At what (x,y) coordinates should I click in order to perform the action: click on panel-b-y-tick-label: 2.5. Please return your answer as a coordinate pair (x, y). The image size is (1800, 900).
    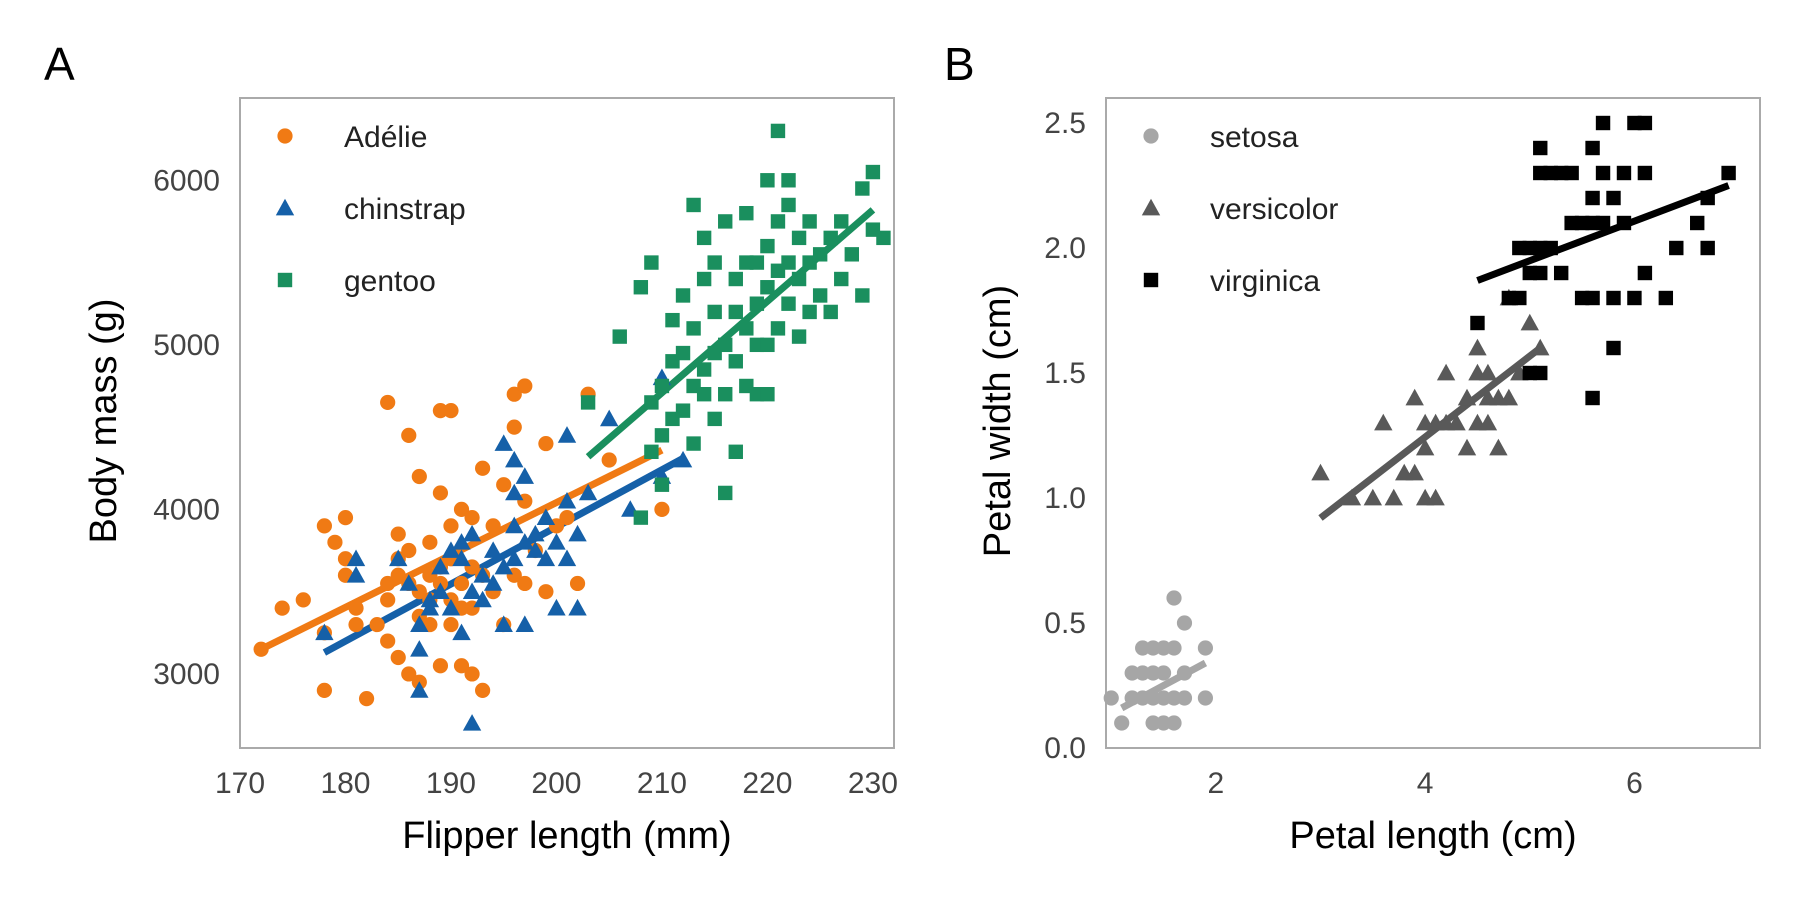
    Looking at the image, I should click on (1065, 123).